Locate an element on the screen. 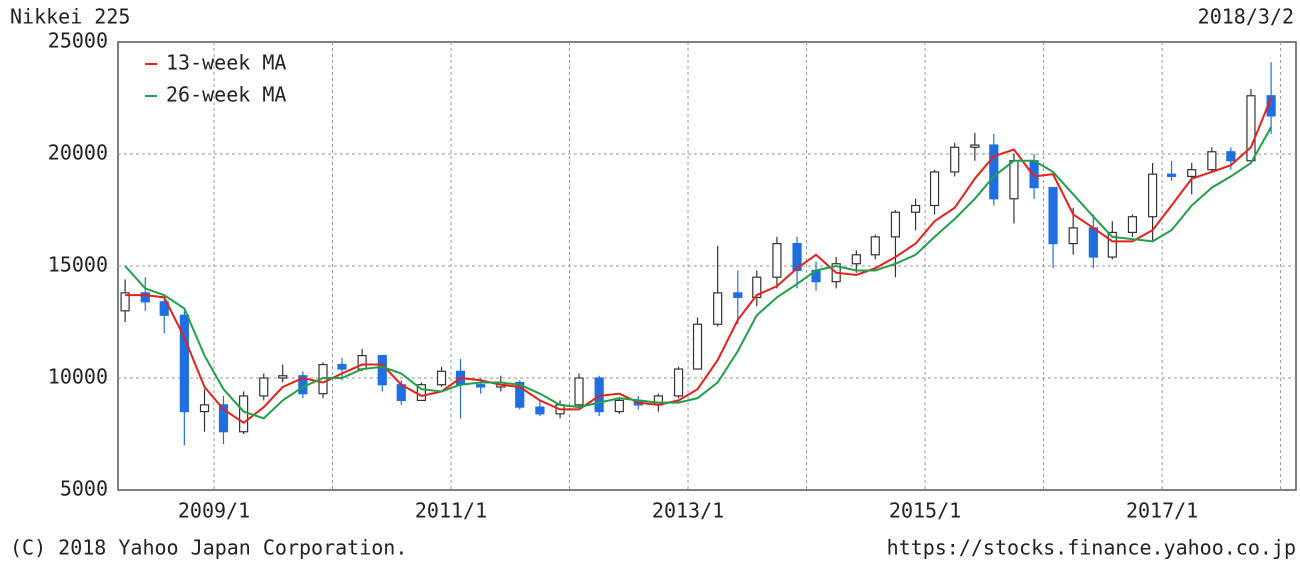  x-tick-label: 2017/1 is located at coordinates (1162, 511).